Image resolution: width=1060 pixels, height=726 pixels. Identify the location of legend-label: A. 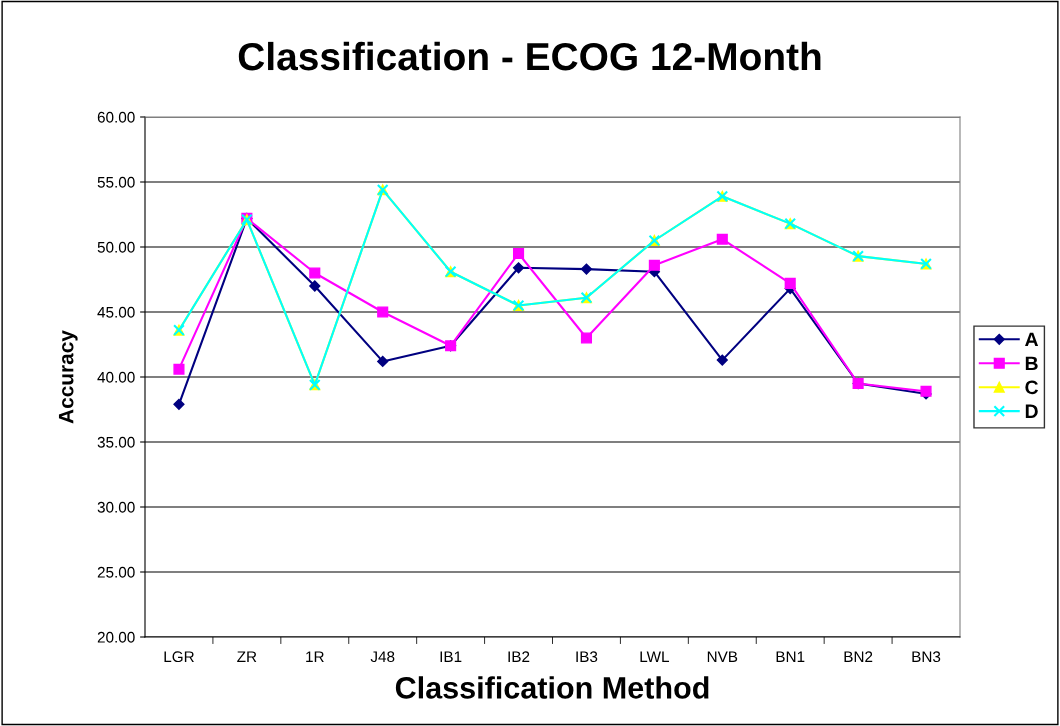
(1032, 339).